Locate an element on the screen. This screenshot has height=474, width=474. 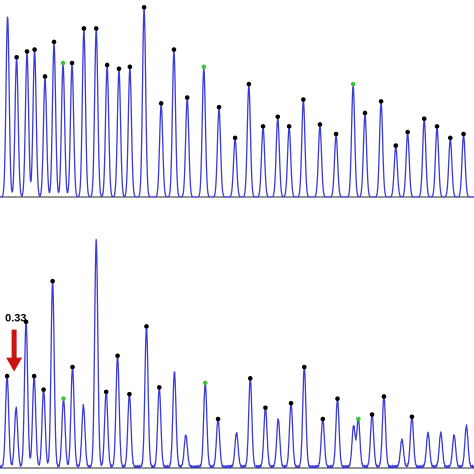
arrow-shaft is located at coordinates (14, 344).